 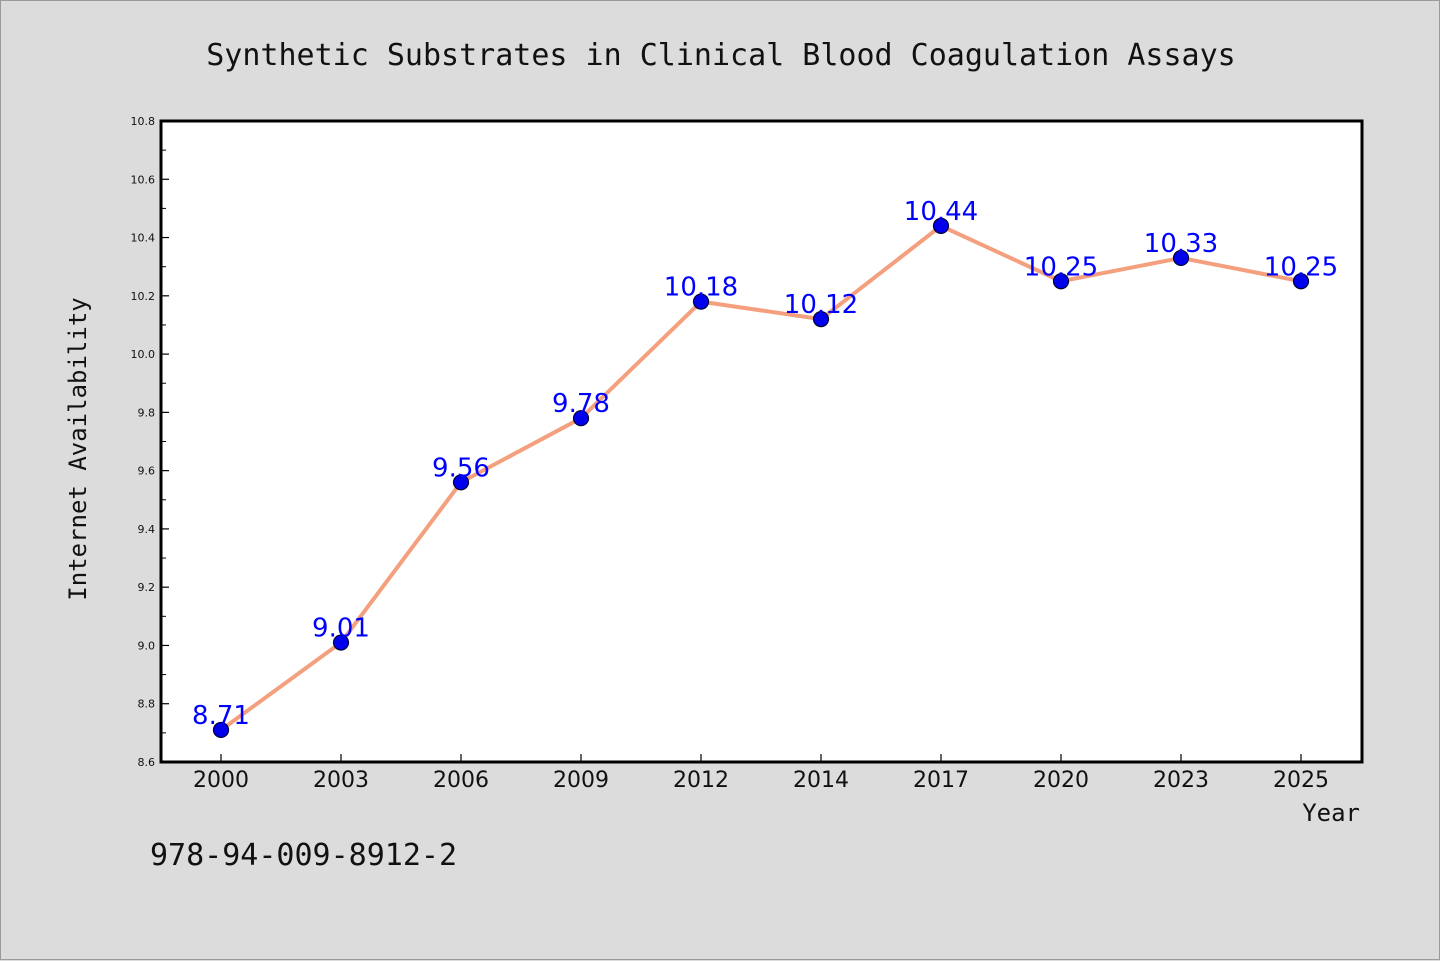 What do you see at coordinates (221, 780) in the screenshot?
I see `x-tick-label: 2000` at bounding box center [221, 780].